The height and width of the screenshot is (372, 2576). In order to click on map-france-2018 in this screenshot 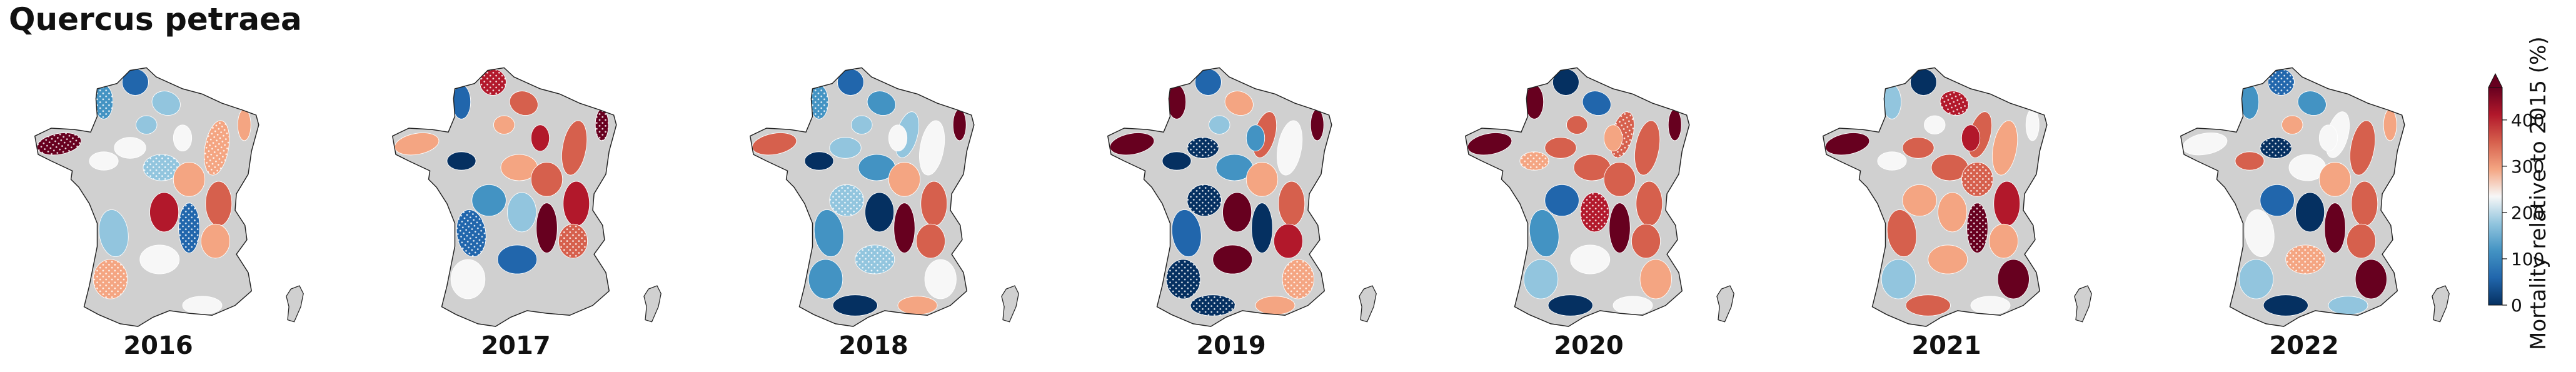, I will do `click(884, 197)`.